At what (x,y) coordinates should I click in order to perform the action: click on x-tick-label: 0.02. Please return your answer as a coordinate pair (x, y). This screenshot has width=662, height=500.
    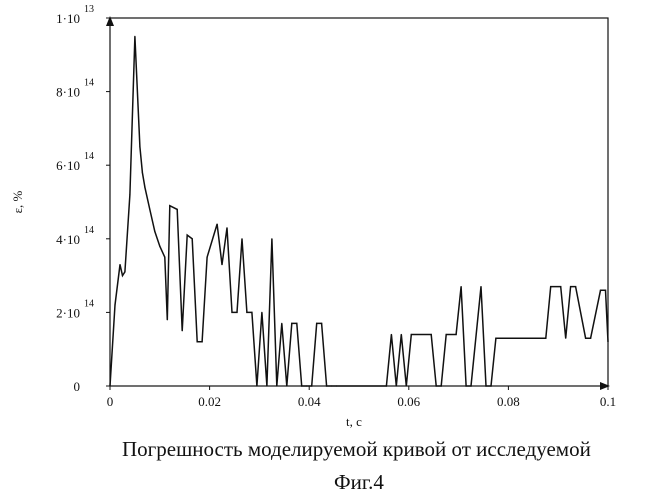
    Looking at the image, I should click on (209, 401).